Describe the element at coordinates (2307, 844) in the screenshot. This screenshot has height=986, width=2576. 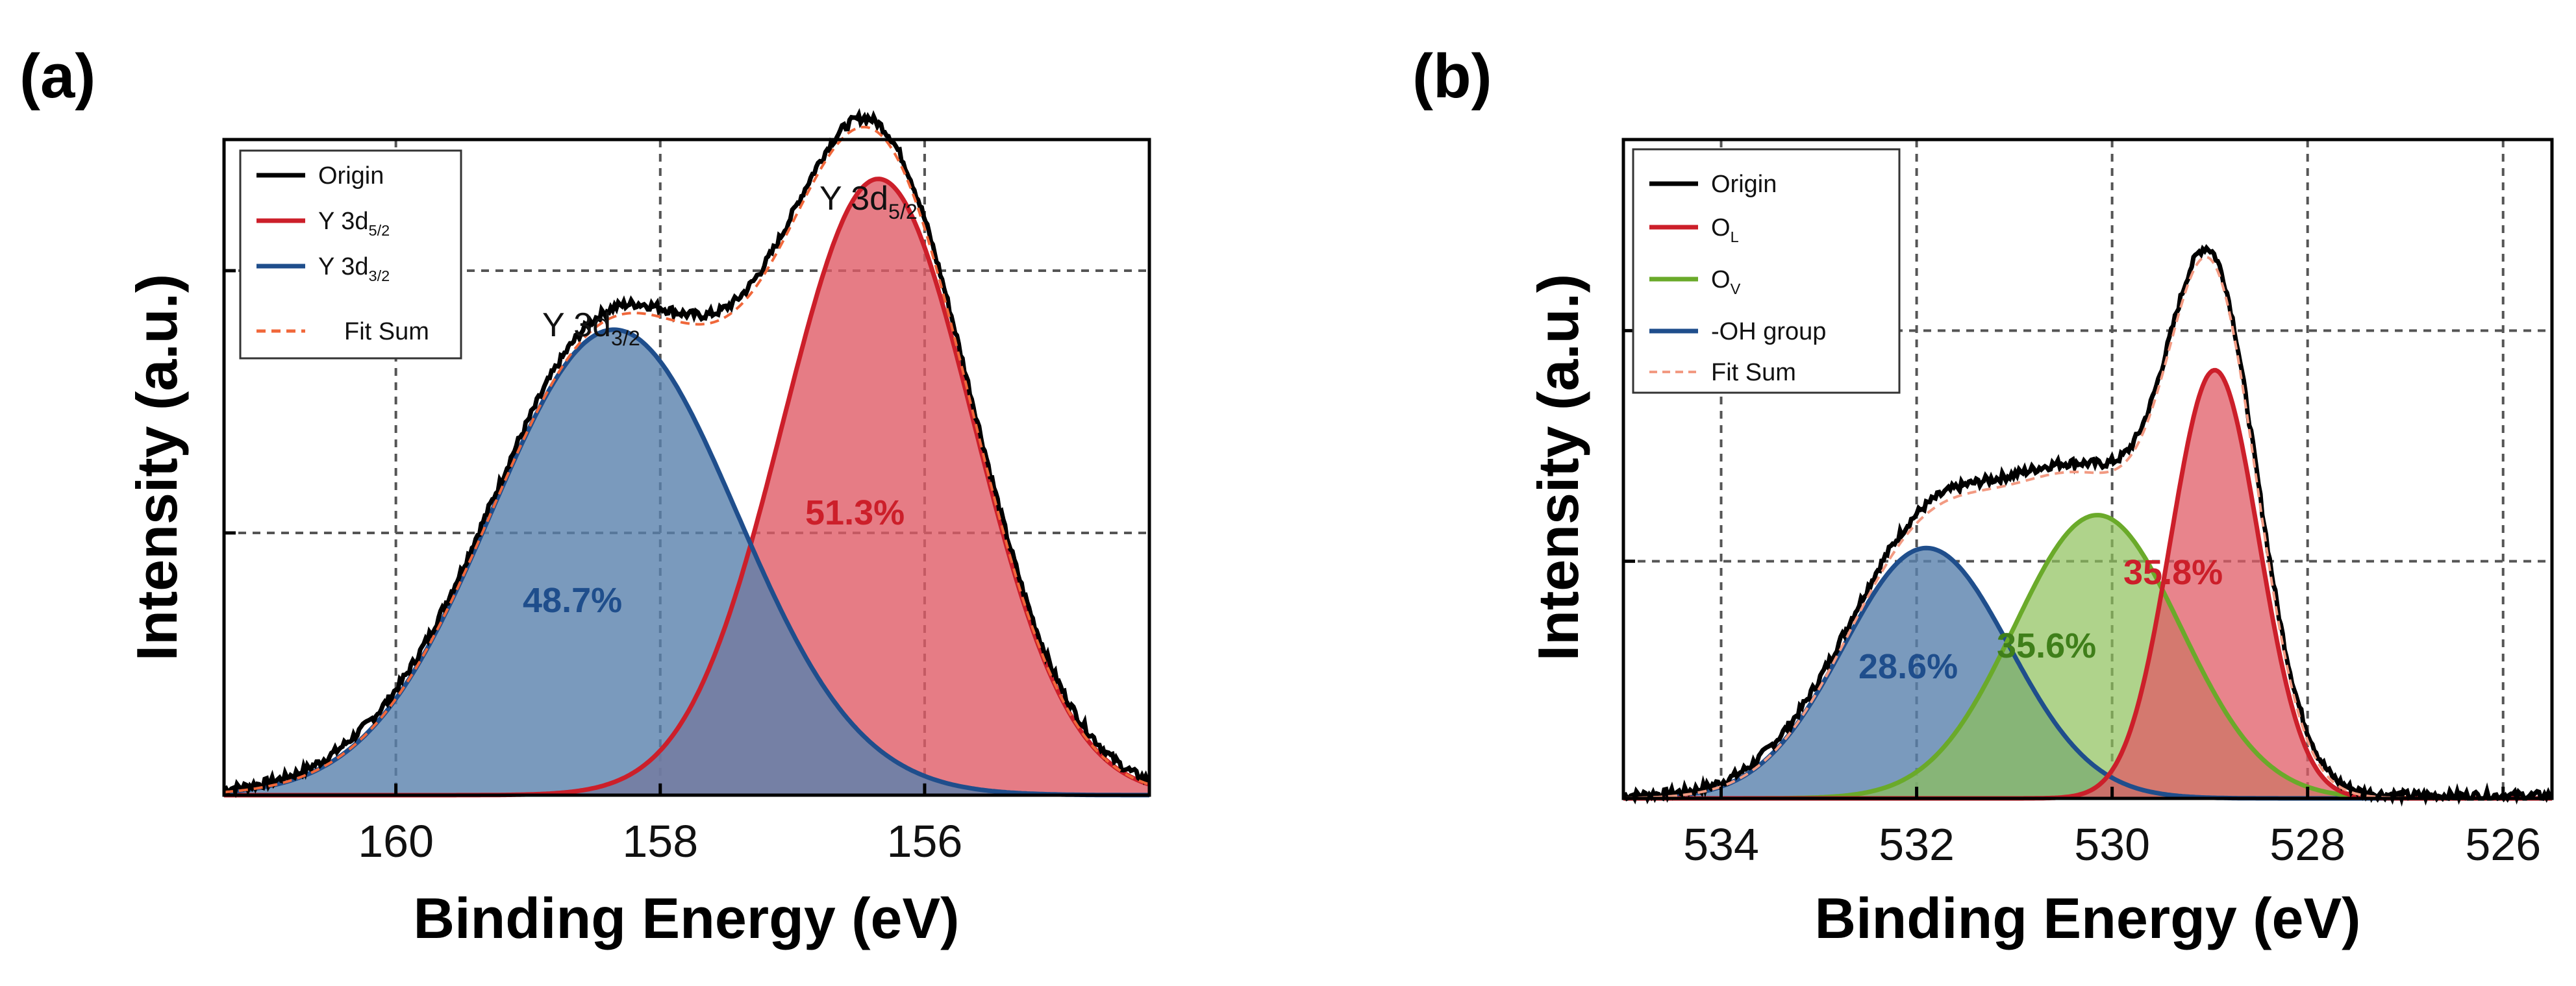
I see `x-tick-label: 528` at that location.